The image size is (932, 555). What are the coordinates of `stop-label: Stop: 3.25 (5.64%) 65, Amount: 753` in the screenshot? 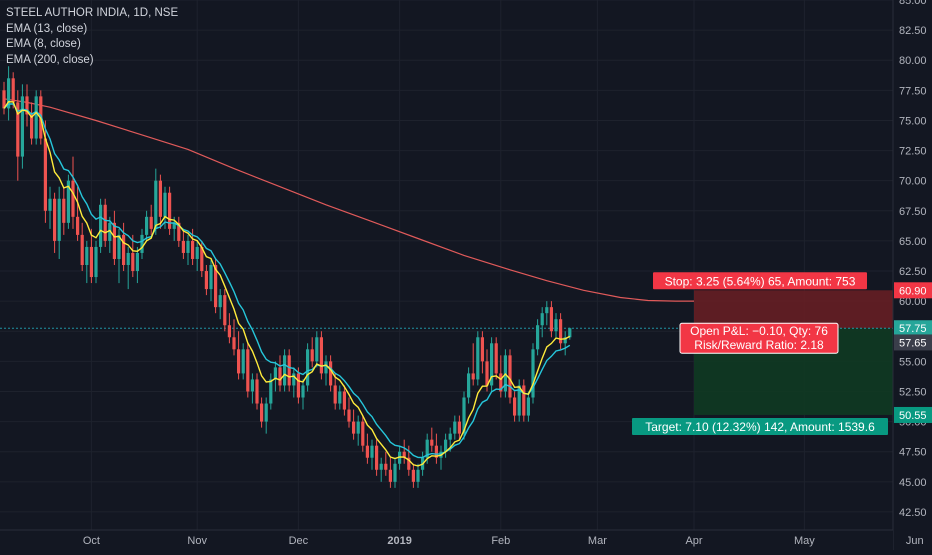 It's located at (760, 281).